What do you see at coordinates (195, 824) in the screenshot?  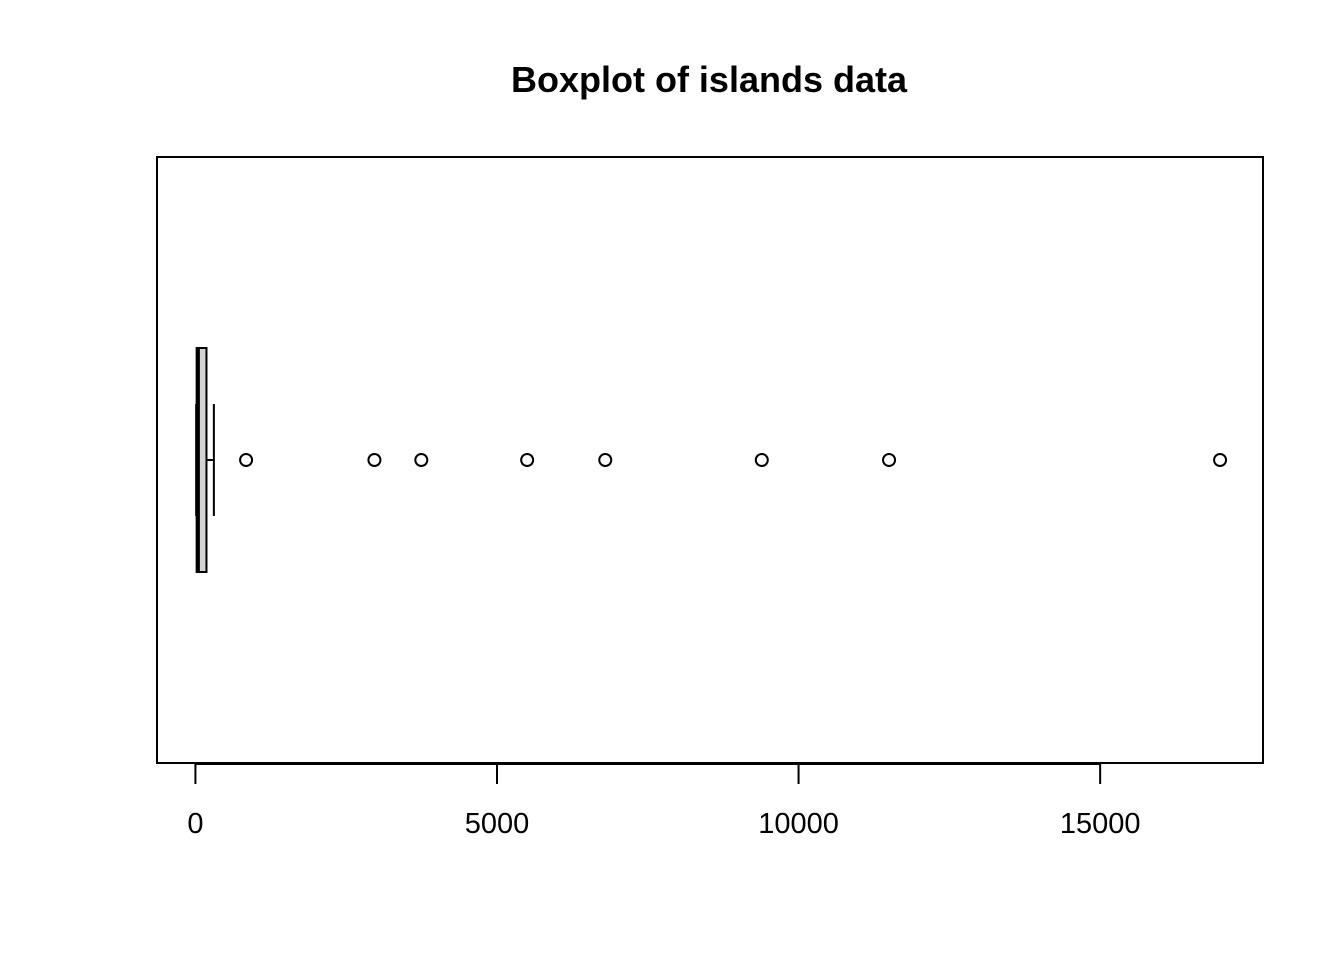 I see `x-tick-label: 0` at bounding box center [195, 824].